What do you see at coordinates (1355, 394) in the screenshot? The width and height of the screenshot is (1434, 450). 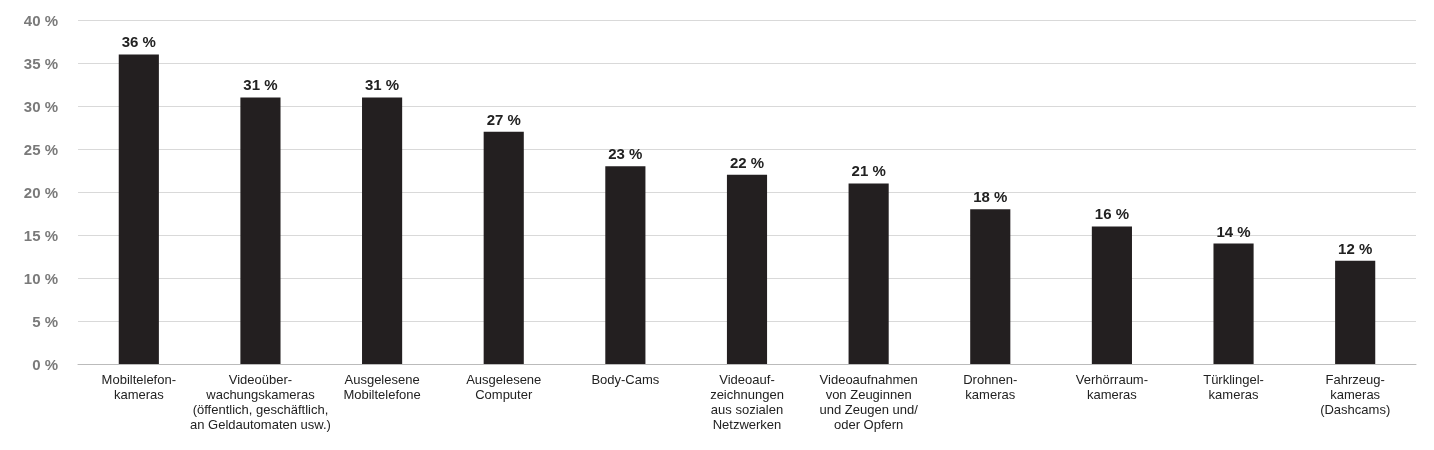 I see `x-tick-label: Fahrzeug- kameras (Dashcams)` at bounding box center [1355, 394].